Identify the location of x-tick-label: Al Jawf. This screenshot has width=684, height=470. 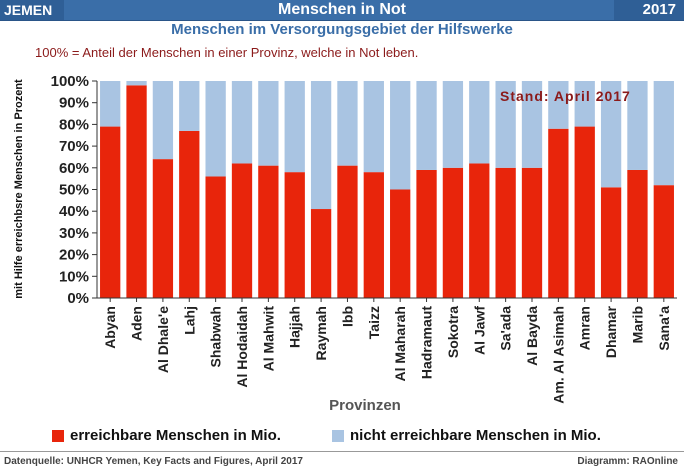
(479, 330).